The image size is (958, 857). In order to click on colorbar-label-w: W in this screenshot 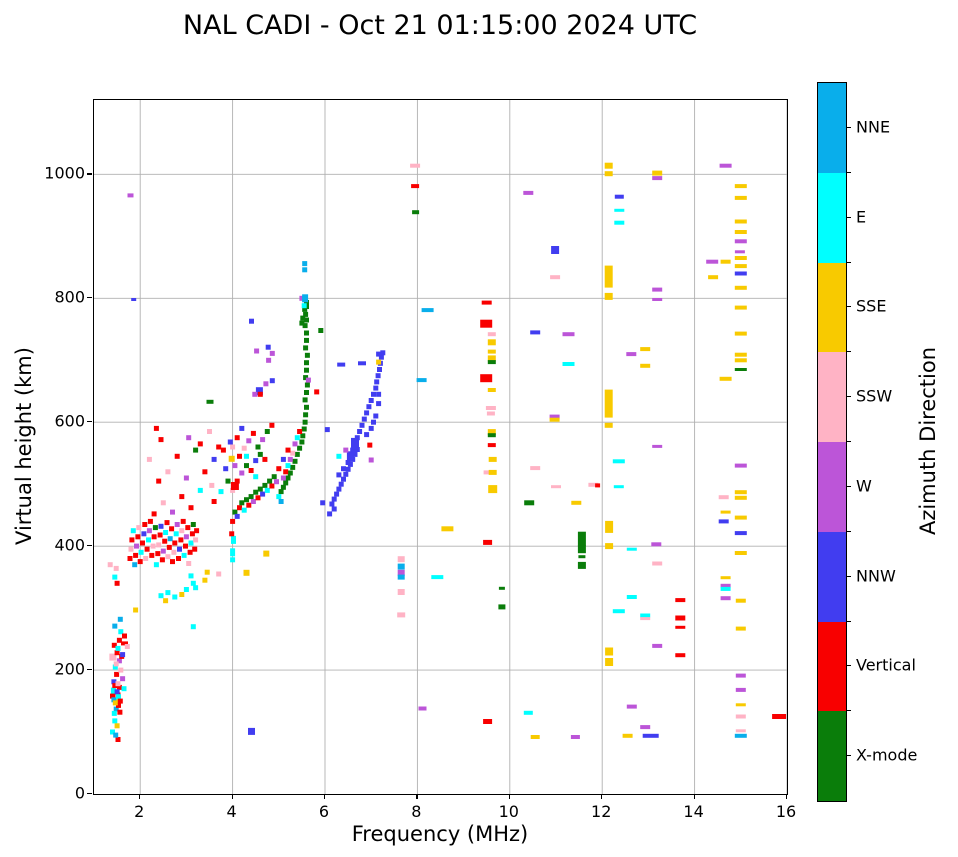, I will do `click(864, 486)`.